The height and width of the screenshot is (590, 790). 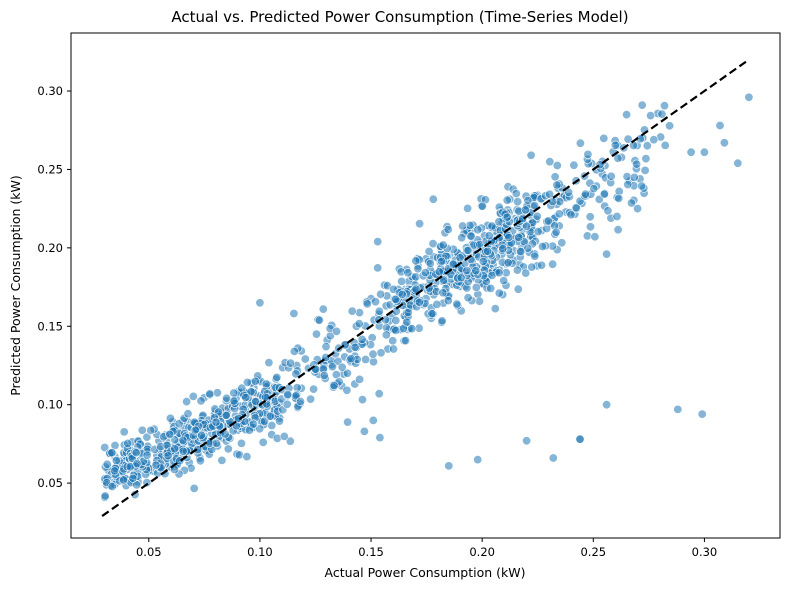 I want to click on x-tick-label: 0.05, so click(x=149, y=552).